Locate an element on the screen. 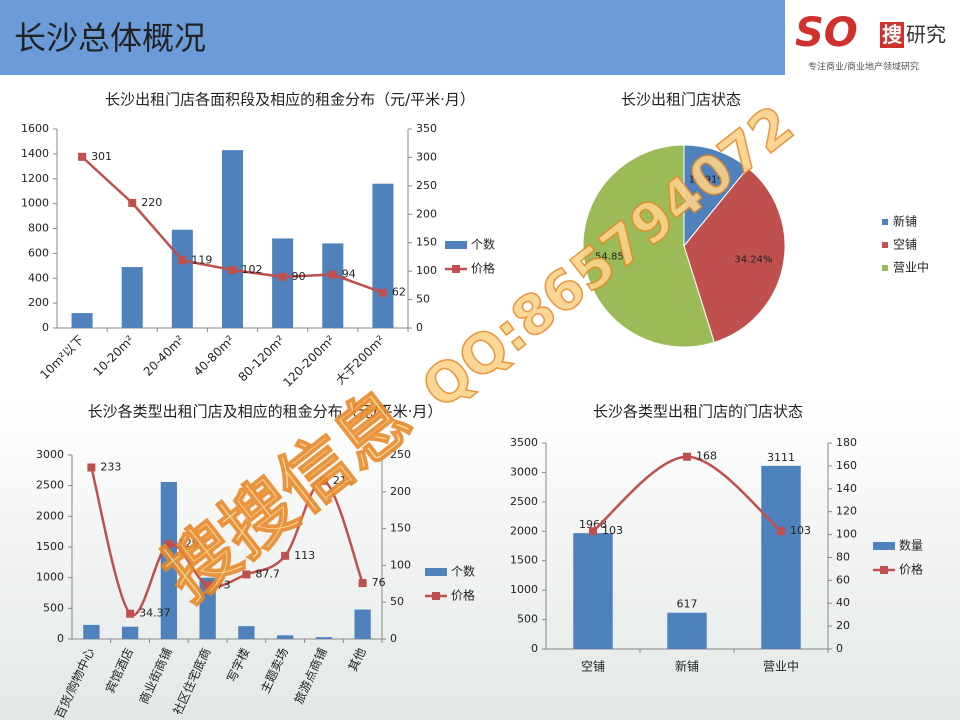 Image resolution: width=960 pixels, height=724 pixels. chart-title: 长沙各类型出租门店的门店状态 is located at coordinates (698, 412).